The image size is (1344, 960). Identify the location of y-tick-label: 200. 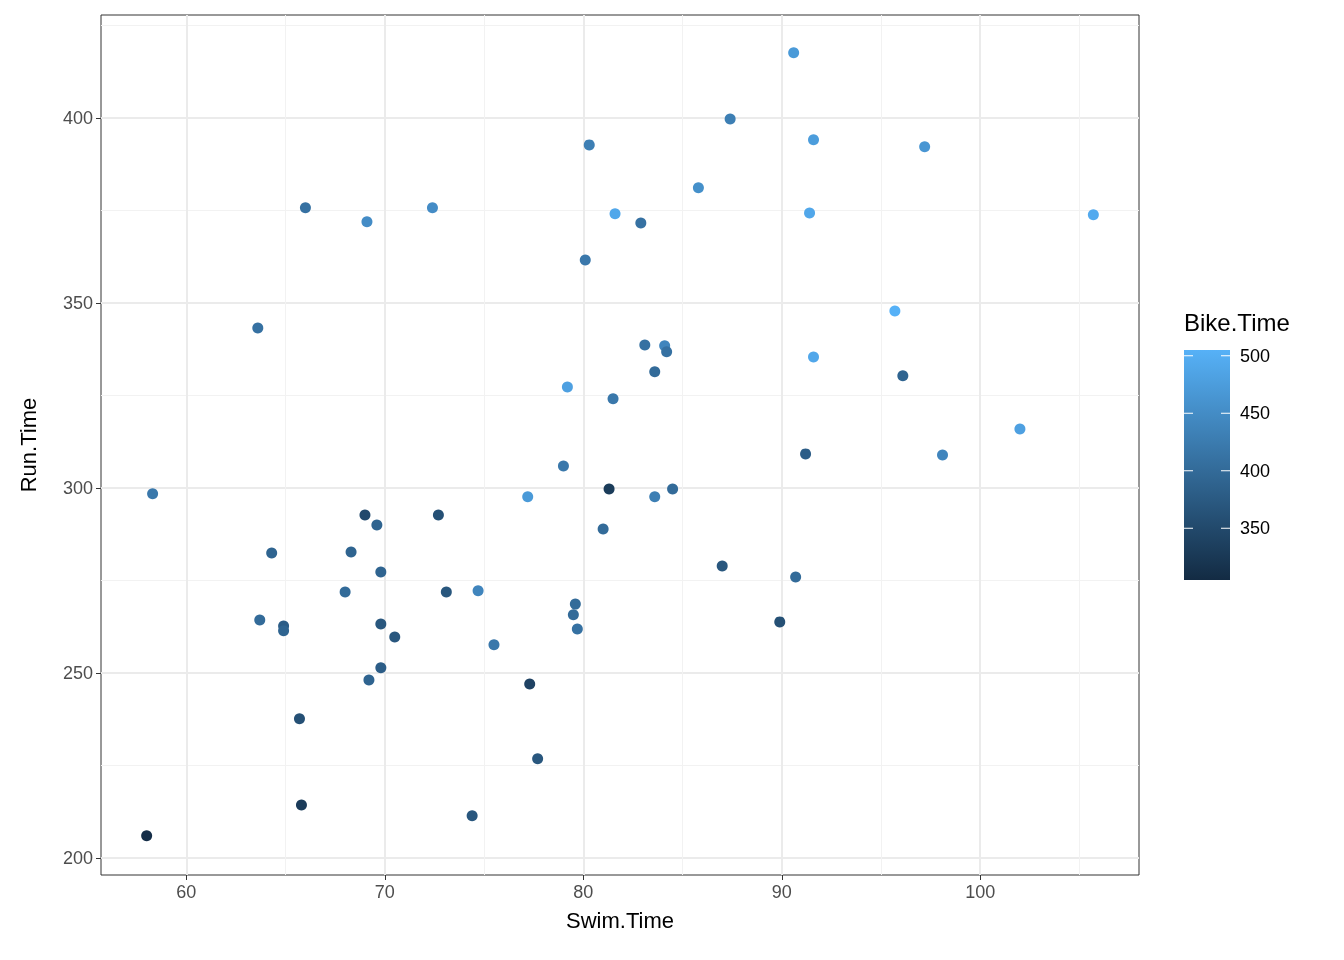
(77, 857).